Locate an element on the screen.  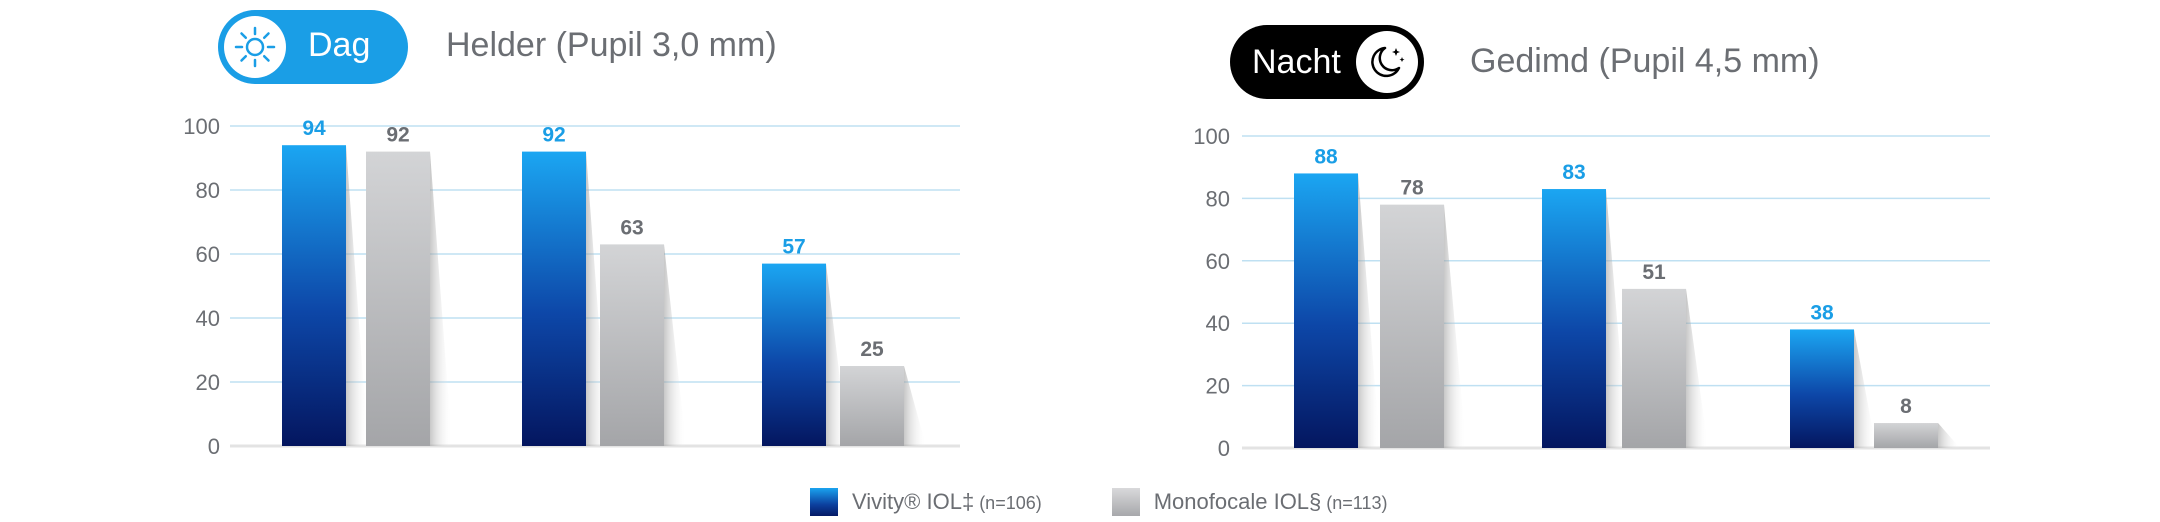
data-label-vivity: 38 is located at coordinates (1822, 312).